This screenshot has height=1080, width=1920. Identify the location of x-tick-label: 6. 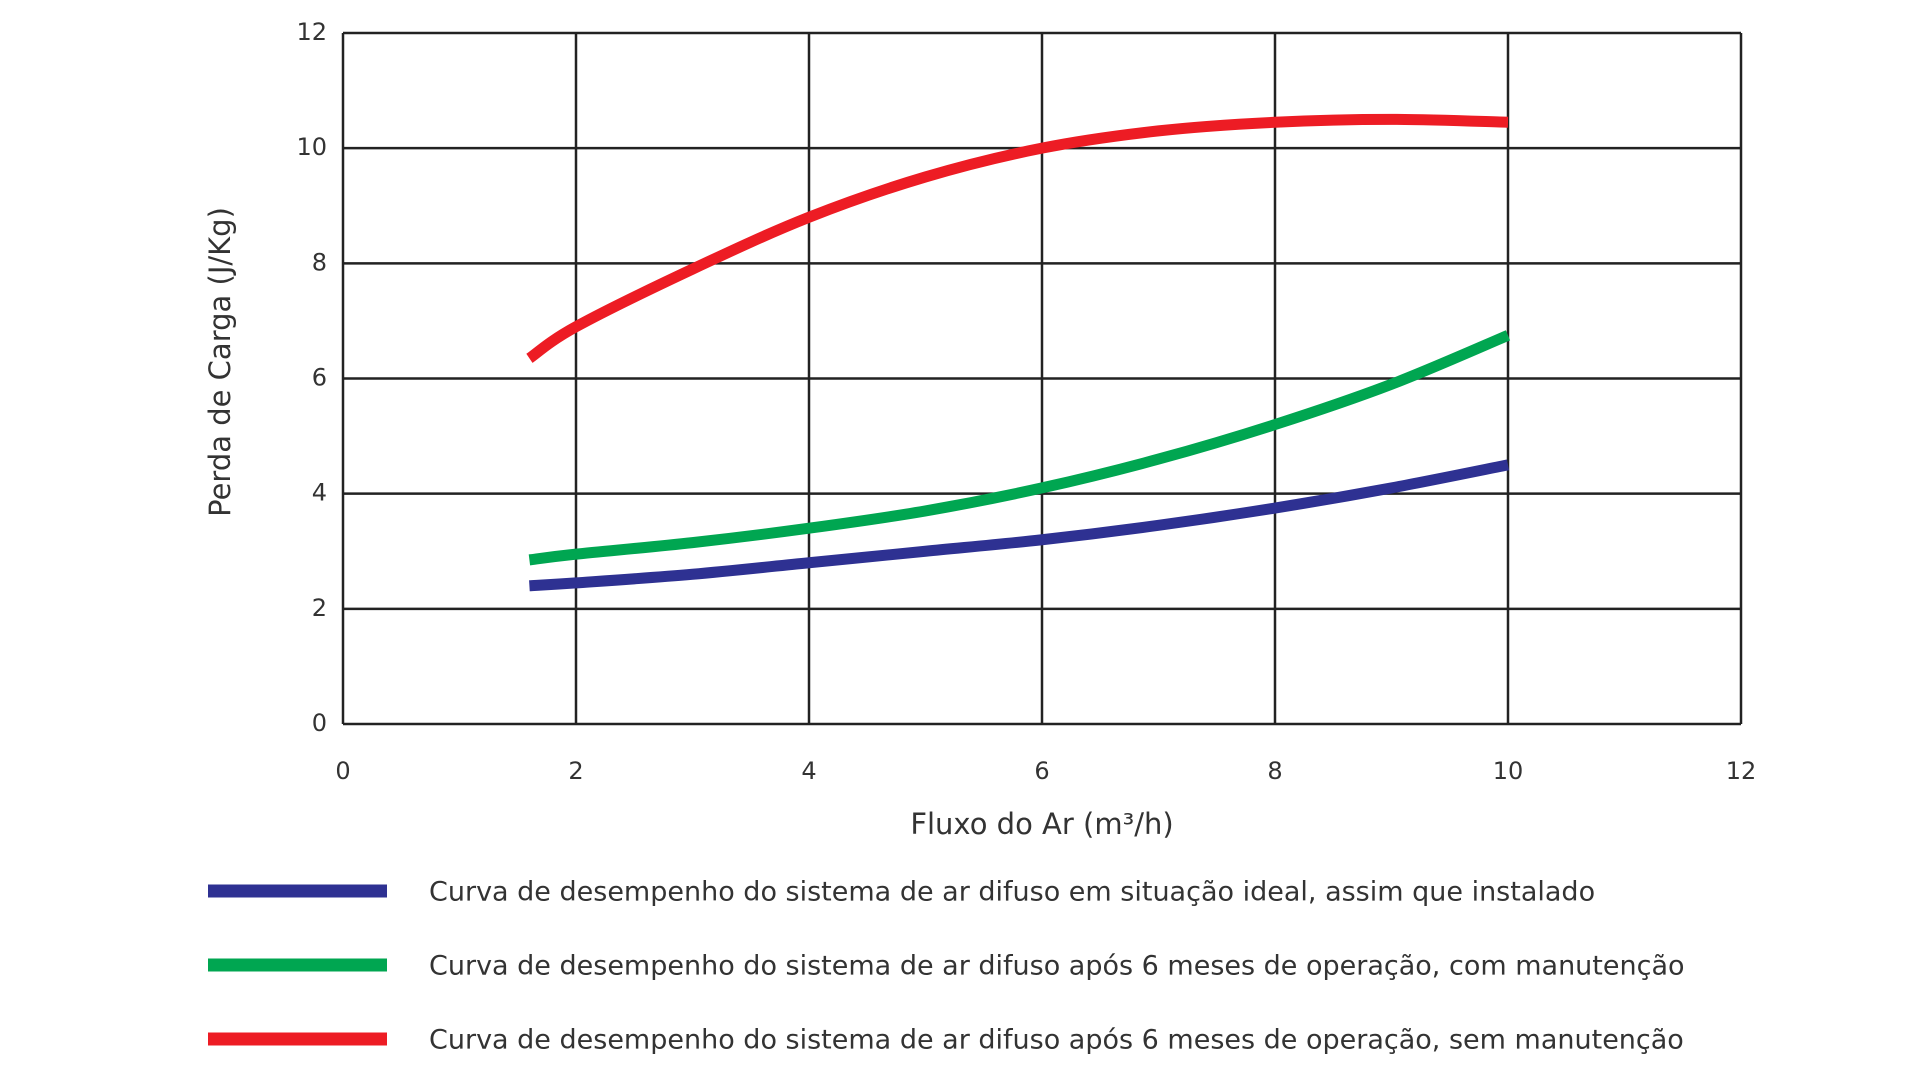
(1041, 771).